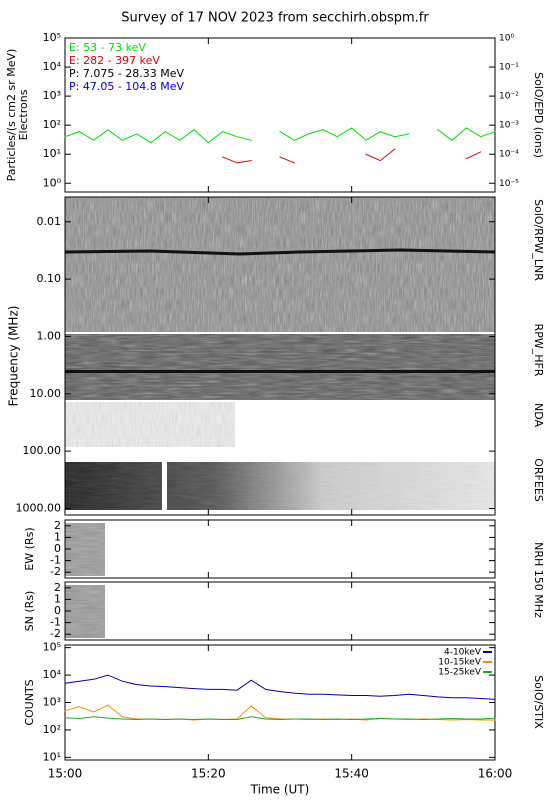  I want to click on right-label: SolO/EPD (ions), so click(538, 115).